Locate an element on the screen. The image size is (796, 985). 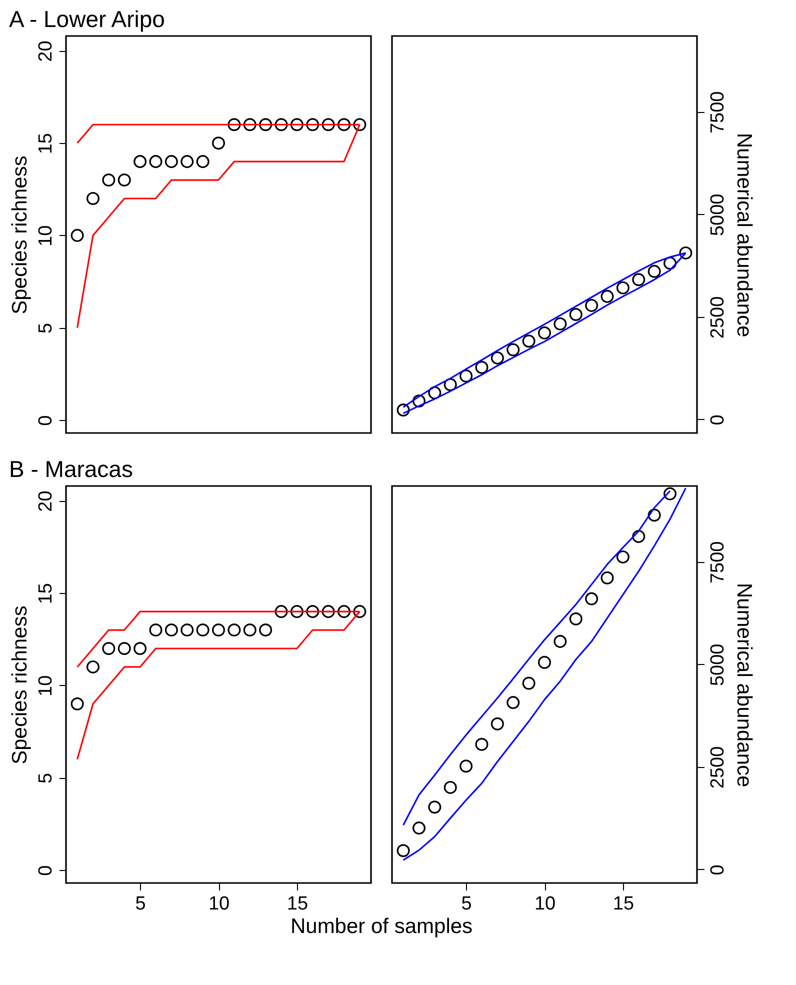
x-axis-title: Number of samples is located at coordinates (381, 926).